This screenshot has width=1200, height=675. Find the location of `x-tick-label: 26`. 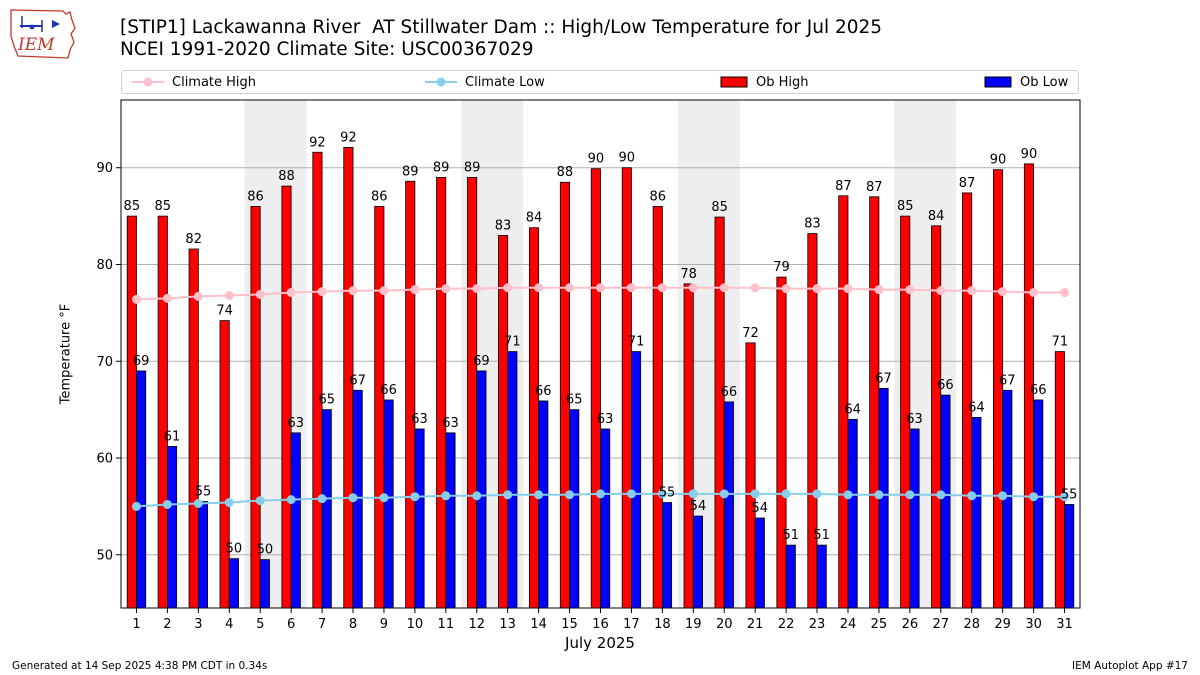

x-tick-label: 26 is located at coordinates (910, 624).